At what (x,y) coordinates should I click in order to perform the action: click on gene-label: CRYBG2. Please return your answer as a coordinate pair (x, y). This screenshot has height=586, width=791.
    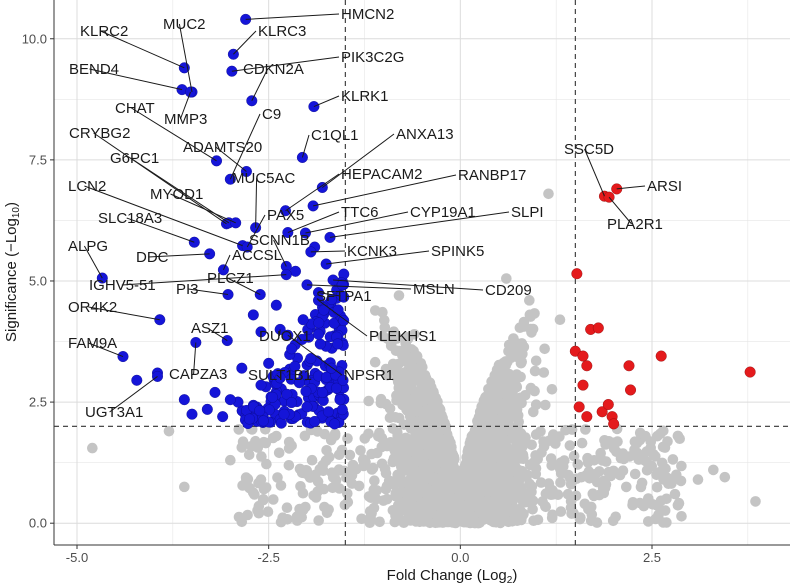
    Looking at the image, I should click on (99, 133).